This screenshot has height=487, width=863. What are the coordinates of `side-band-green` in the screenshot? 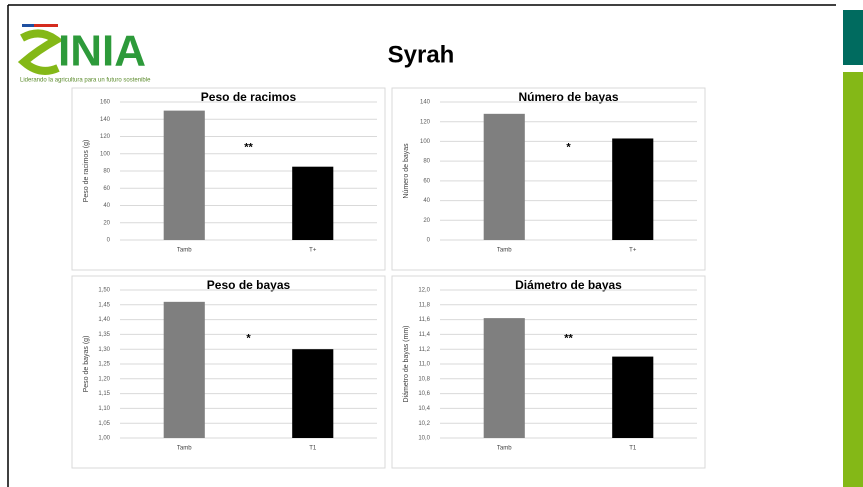 It's located at (853, 279).